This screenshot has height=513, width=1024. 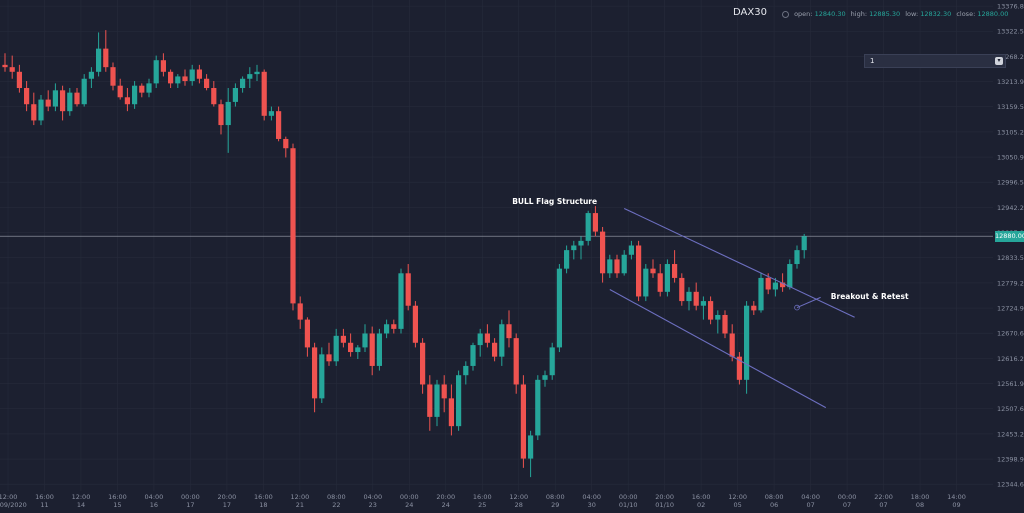 What do you see at coordinates (872, 61) in the screenshot?
I see `interval-value: 1` at bounding box center [872, 61].